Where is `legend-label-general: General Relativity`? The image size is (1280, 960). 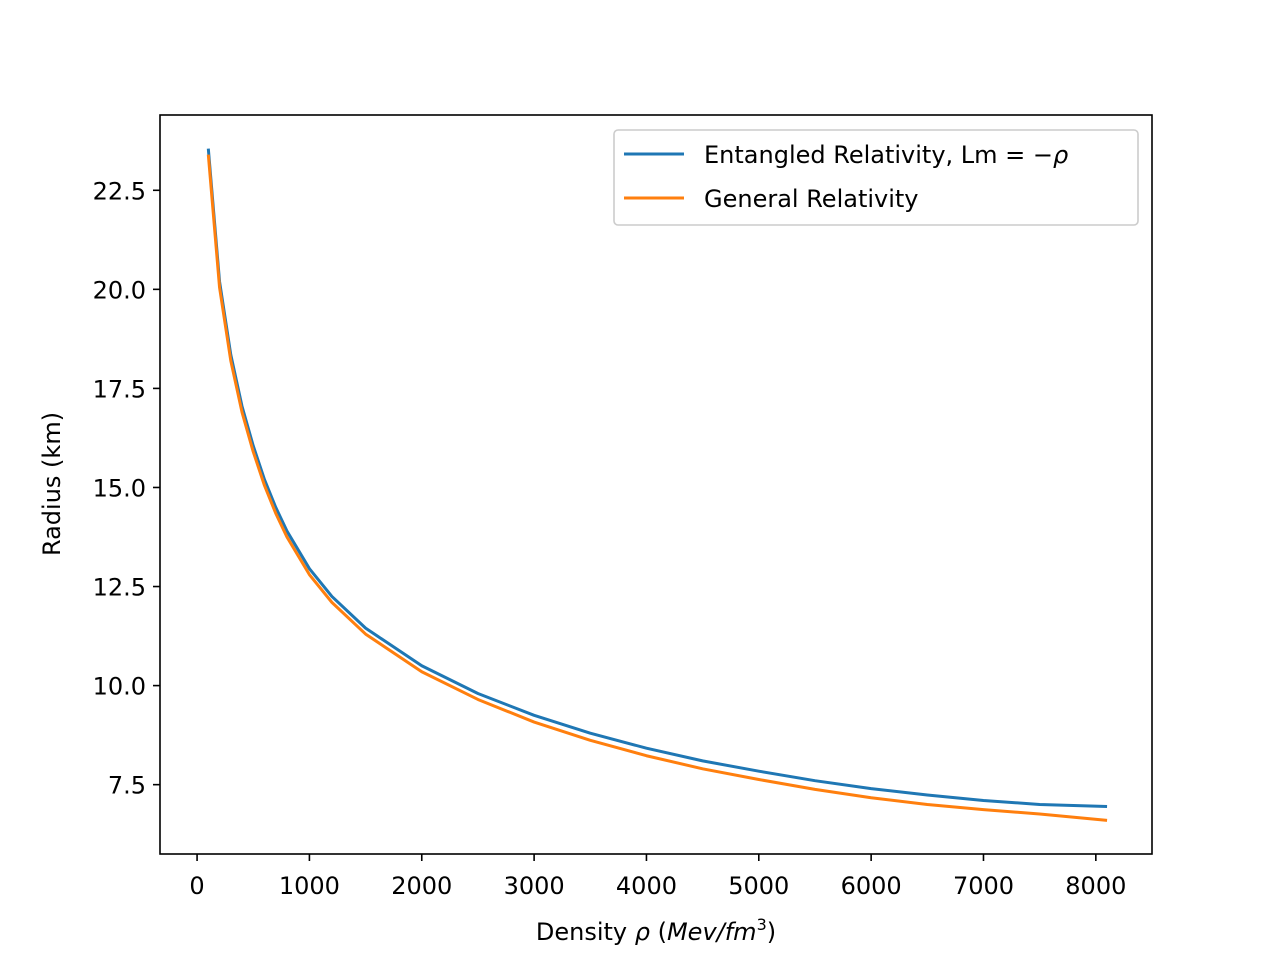
legend-label-general: General Relativity is located at coordinates (811, 199).